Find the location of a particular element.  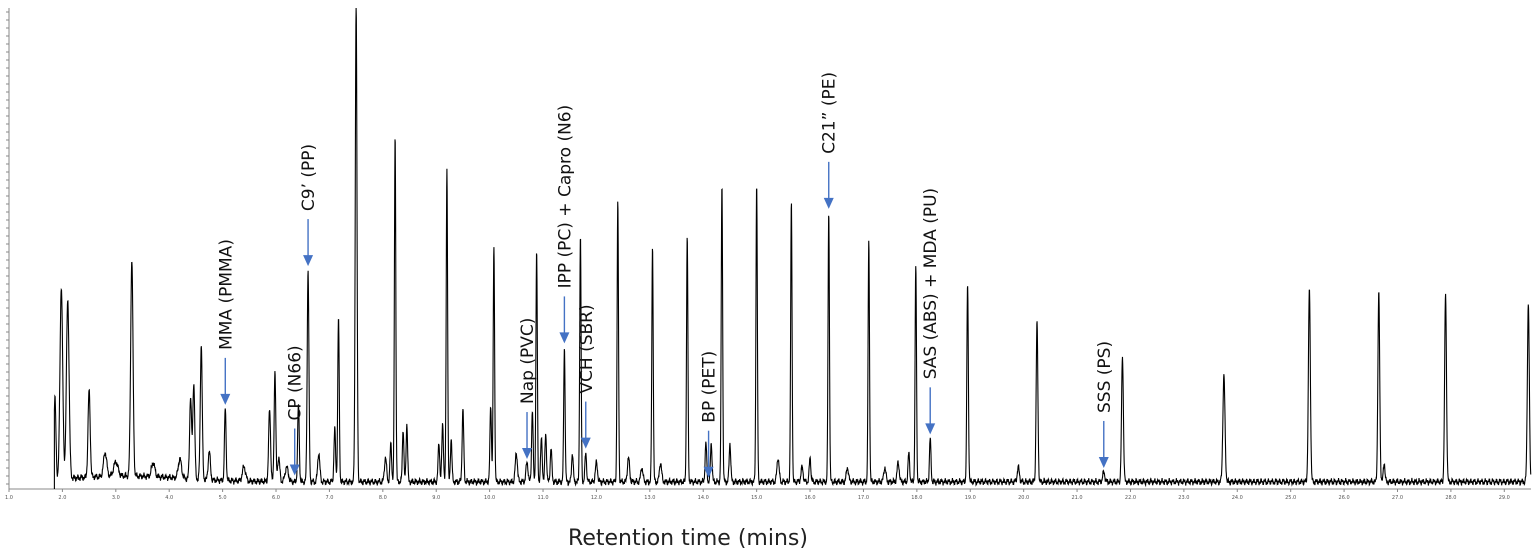

x-tick-label: 24.0 is located at coordinates (1237, 498).